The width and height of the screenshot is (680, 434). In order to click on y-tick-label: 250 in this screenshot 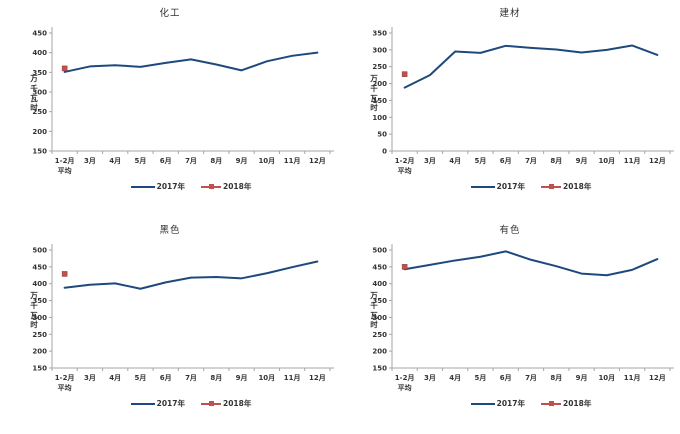, I will do `click(379, 67)`.